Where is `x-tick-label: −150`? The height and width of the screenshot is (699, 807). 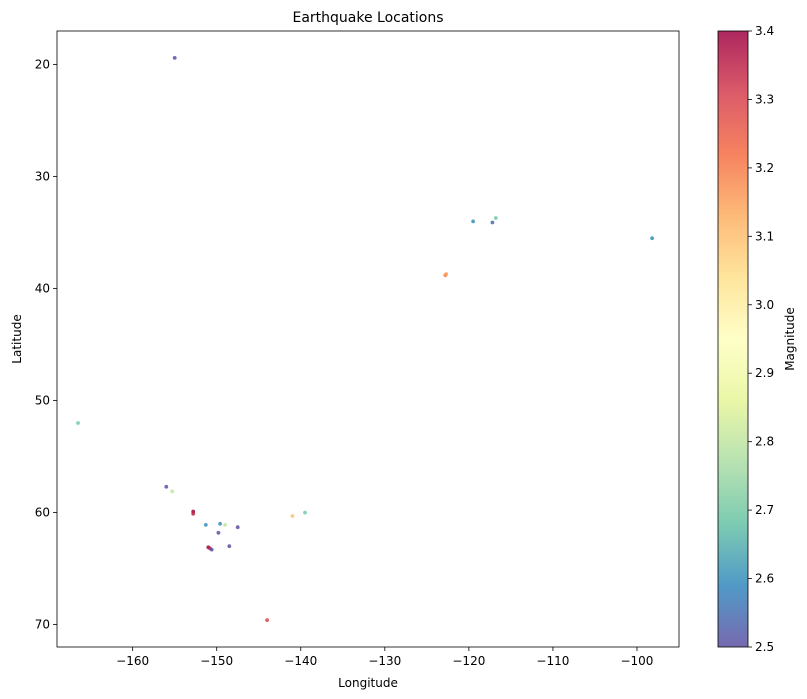 x-tick-label: −150 is located at coordinates (216, 661).